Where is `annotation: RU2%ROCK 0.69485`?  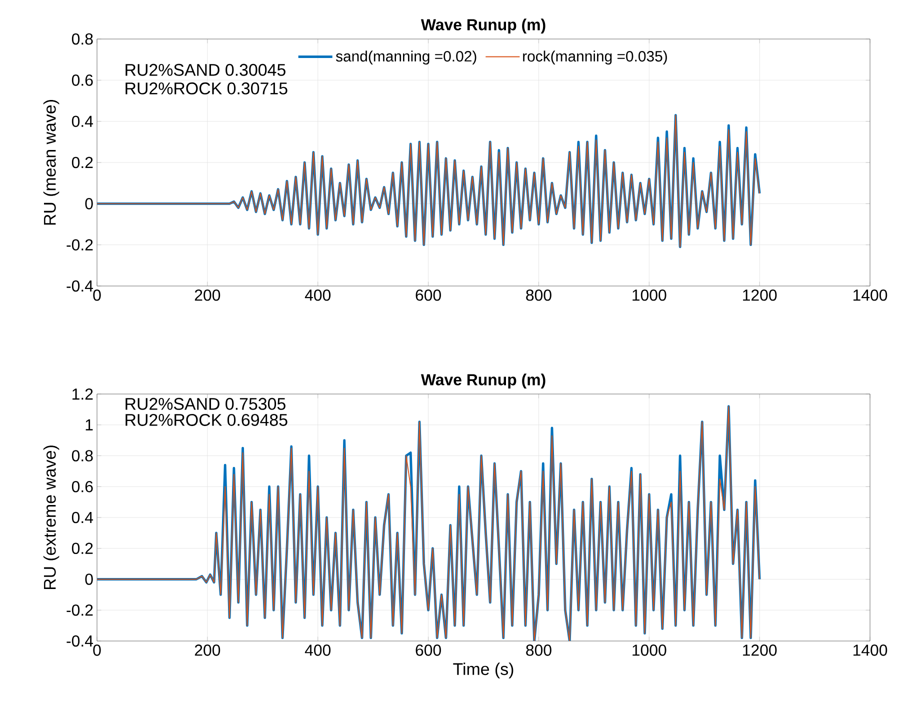
annotation: RU2%ROCK 0.69485 is located at coordinates (207, 420).